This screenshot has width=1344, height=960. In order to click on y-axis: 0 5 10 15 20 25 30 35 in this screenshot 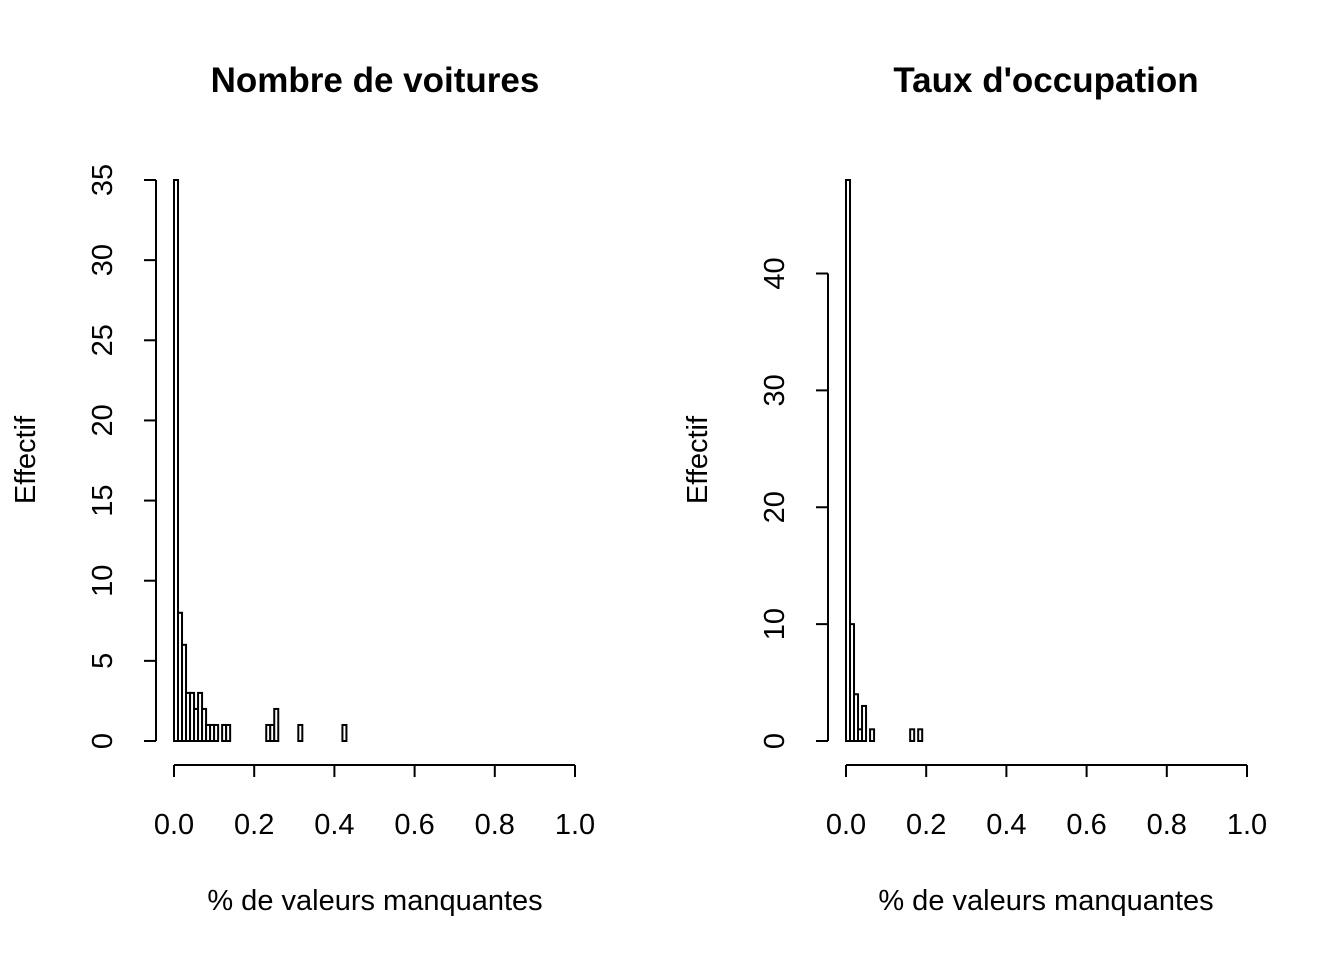, I will do `click(122, 456)`.